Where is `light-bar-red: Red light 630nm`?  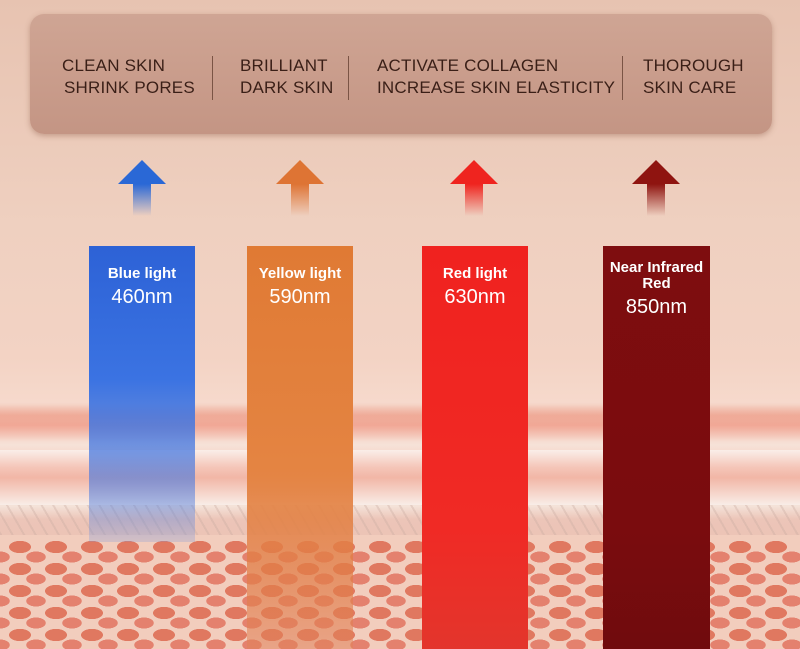 light-bar-red: Red light 630nm is located at coordinates (475, 447).